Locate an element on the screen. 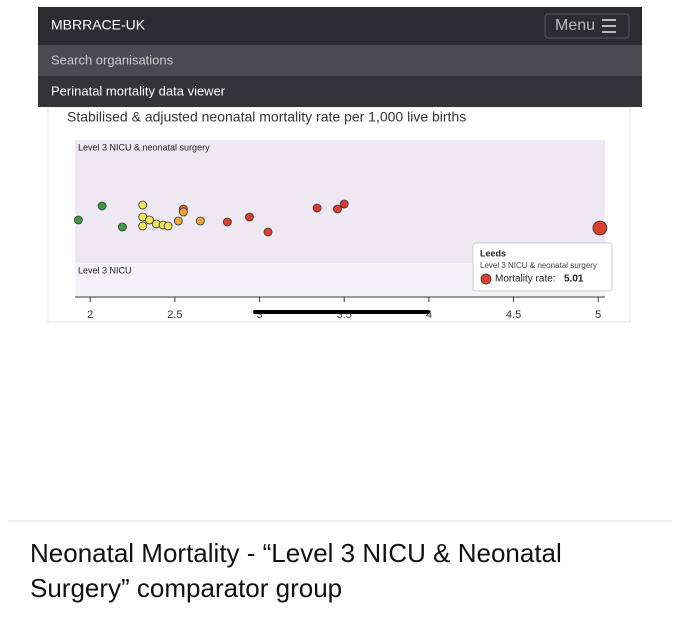 The image size is (680, 622). x-tick-label: 4.5 is located at coordinates (513, 315).